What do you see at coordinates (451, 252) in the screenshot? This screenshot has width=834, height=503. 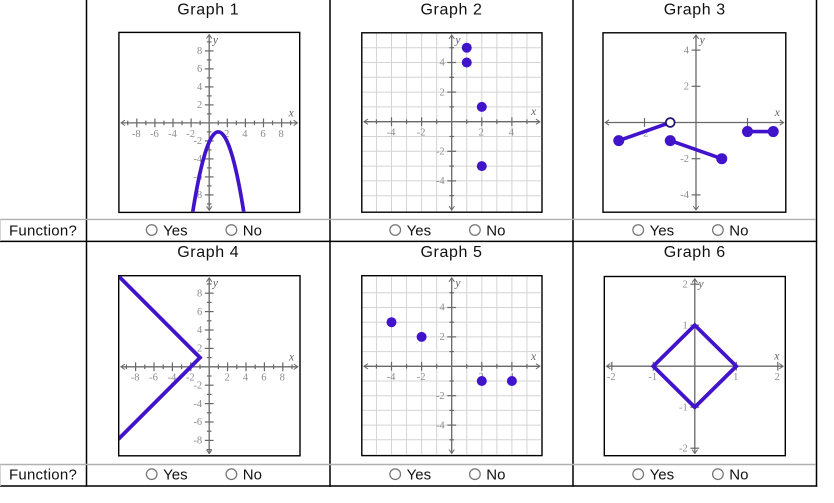 I see `svg-text: Graph 5` at bounding box center [451, 252].